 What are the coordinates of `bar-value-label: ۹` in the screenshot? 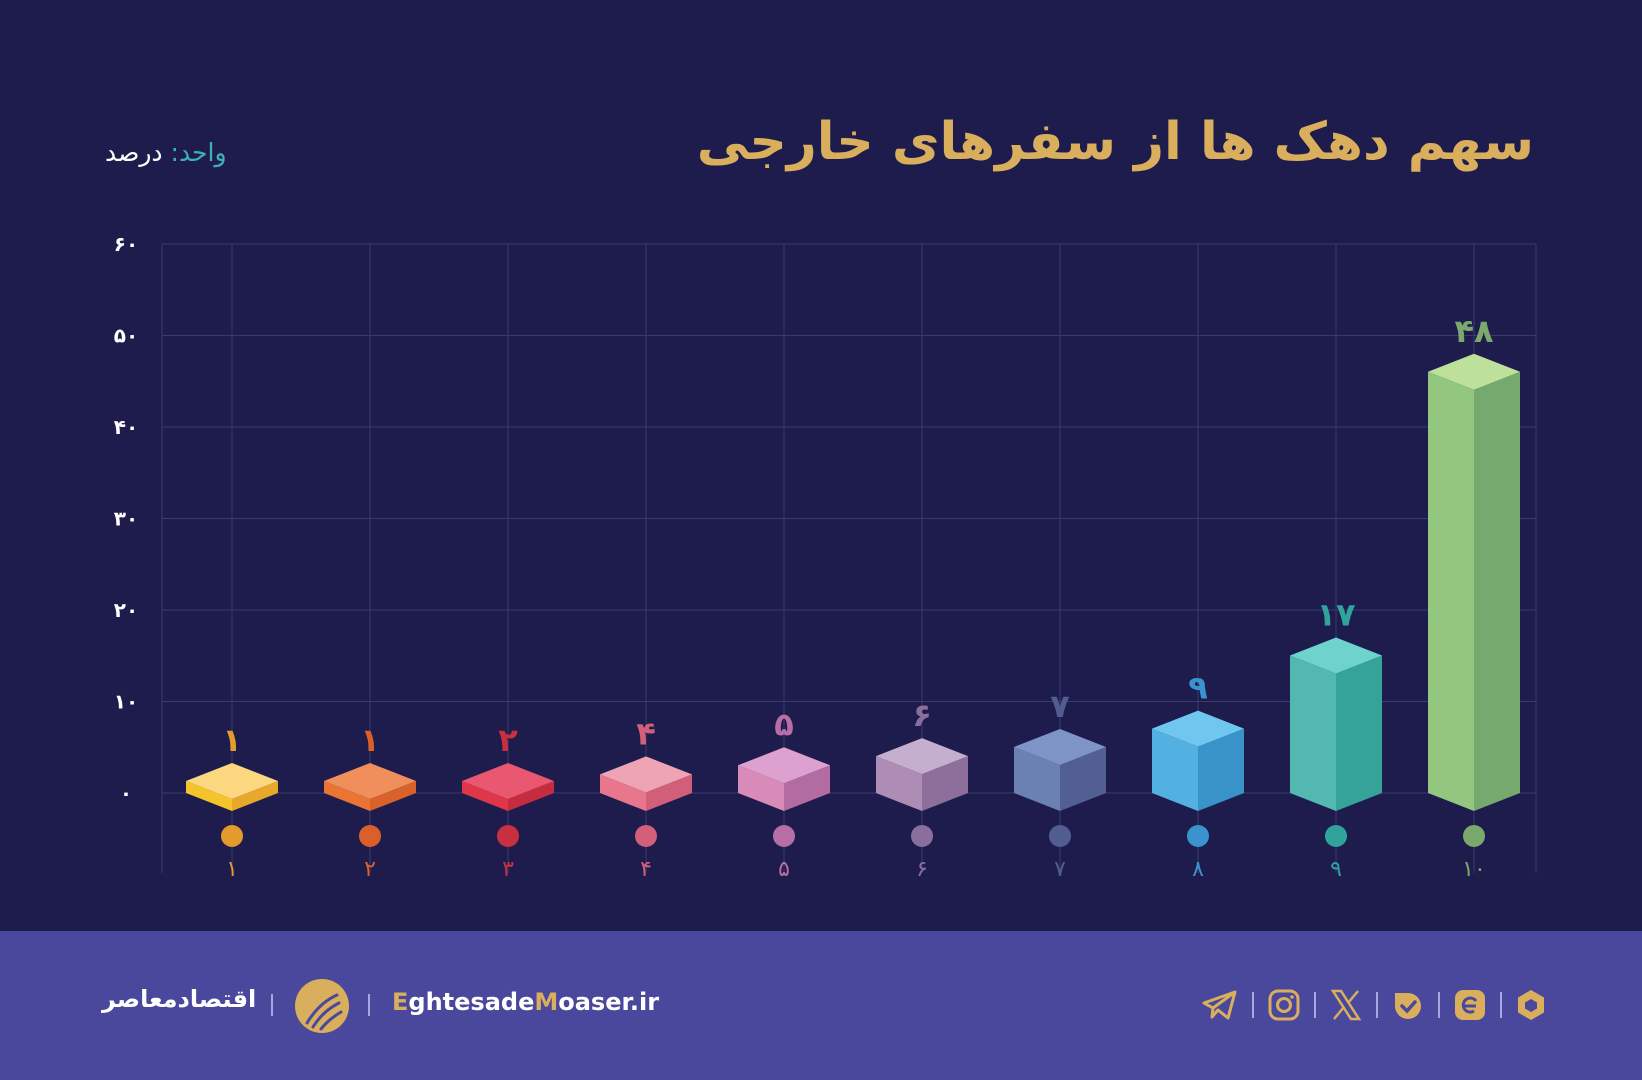 It's located at (1198, 688).